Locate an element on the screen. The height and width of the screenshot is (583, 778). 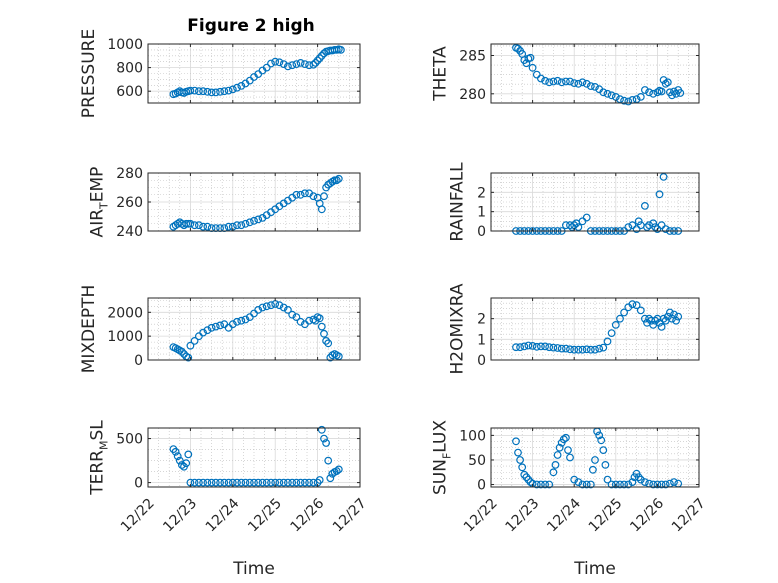
y-axis-label-main: AIR is located at coordinates (98, 223).